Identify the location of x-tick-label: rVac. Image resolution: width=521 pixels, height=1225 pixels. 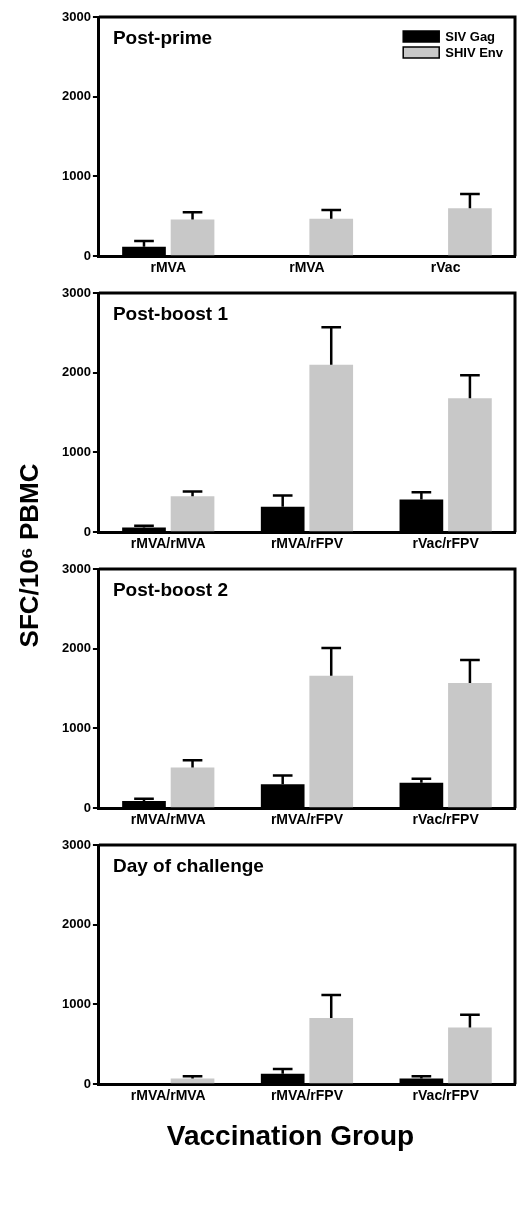
(445, 267).